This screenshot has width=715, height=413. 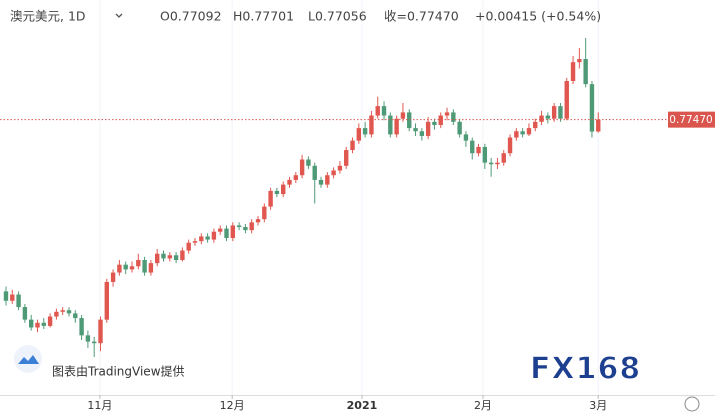 I want to click on x-tick-label: 2月, so click(x=483, y=405).